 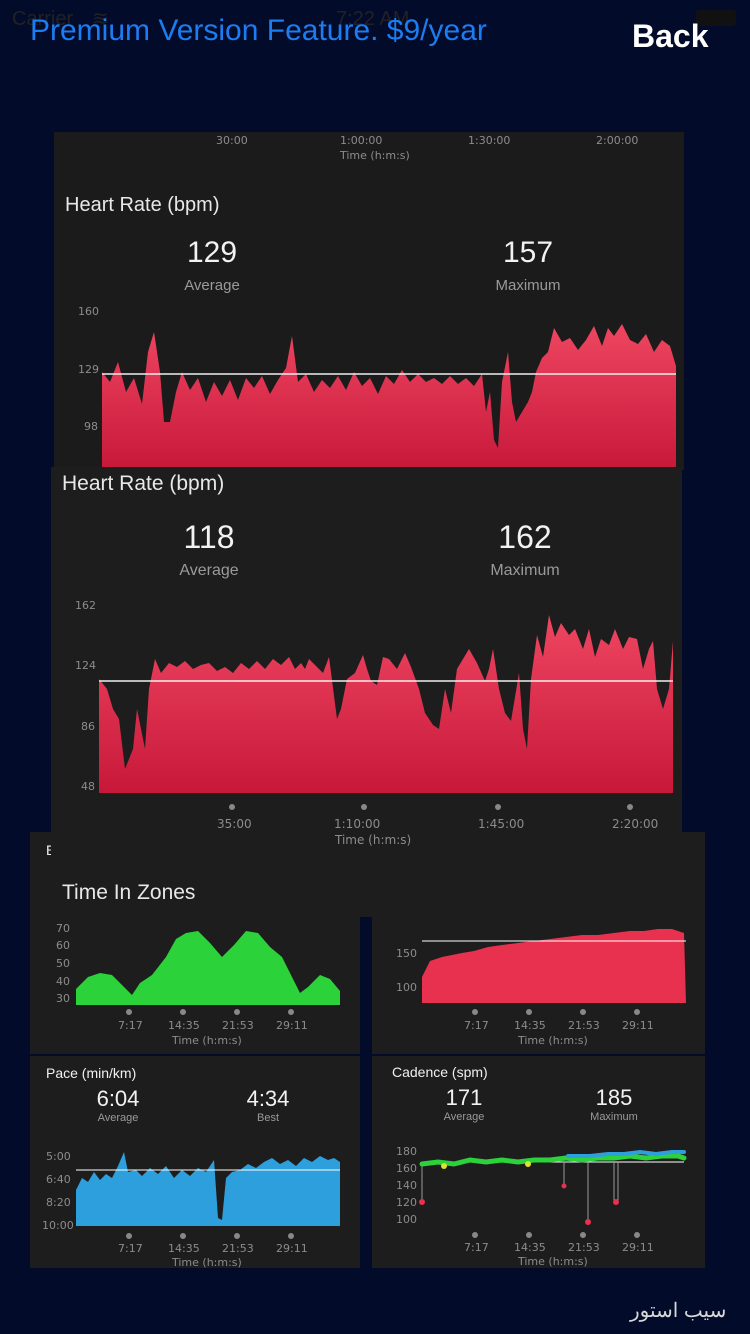 What do you see at coordinates (63, 945) in the screenshot?
I see `y-tick: 60` at bounding box center [63, 945].